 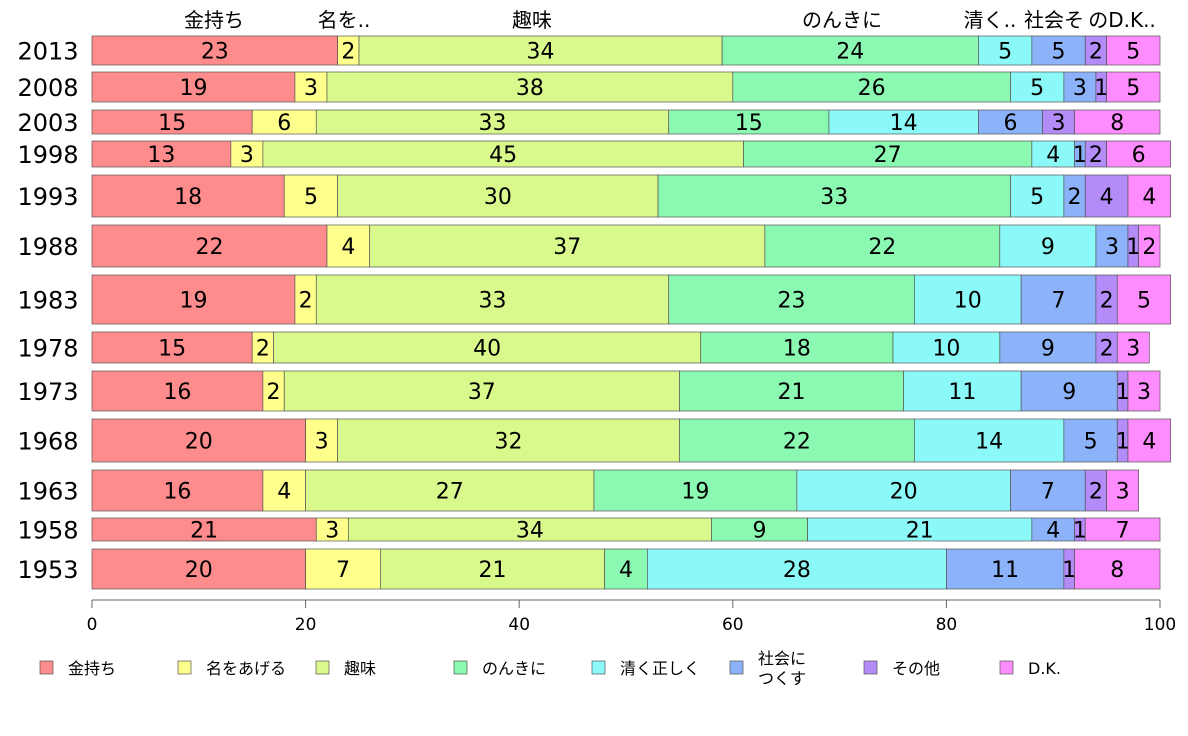 I want to click on series-top-label: のんきに, so click(x=842, y=20).